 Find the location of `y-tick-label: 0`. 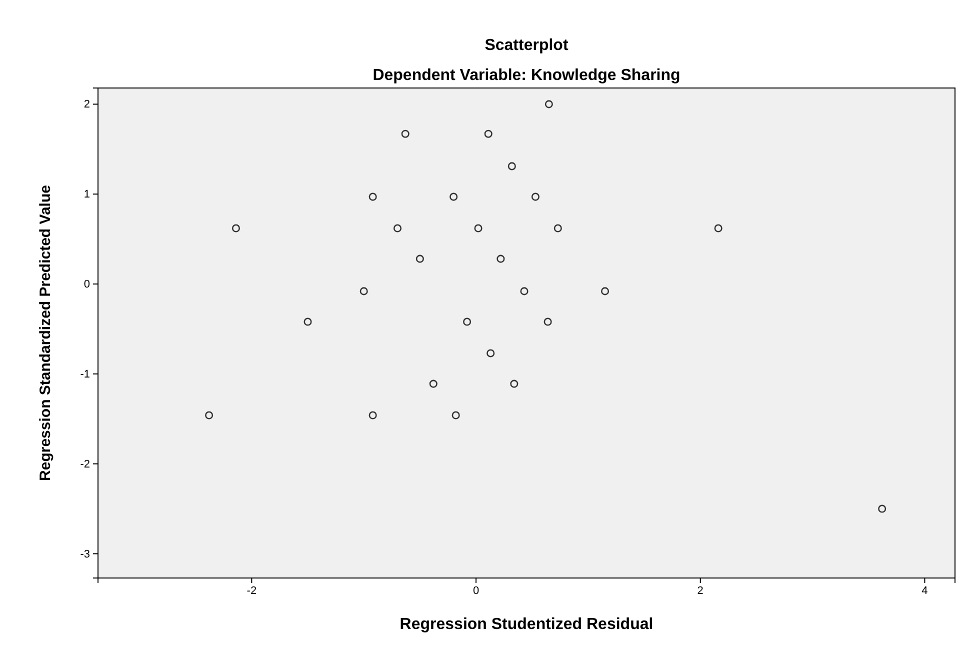

y-tick-label: 0 is located at coordinates (87, 284).